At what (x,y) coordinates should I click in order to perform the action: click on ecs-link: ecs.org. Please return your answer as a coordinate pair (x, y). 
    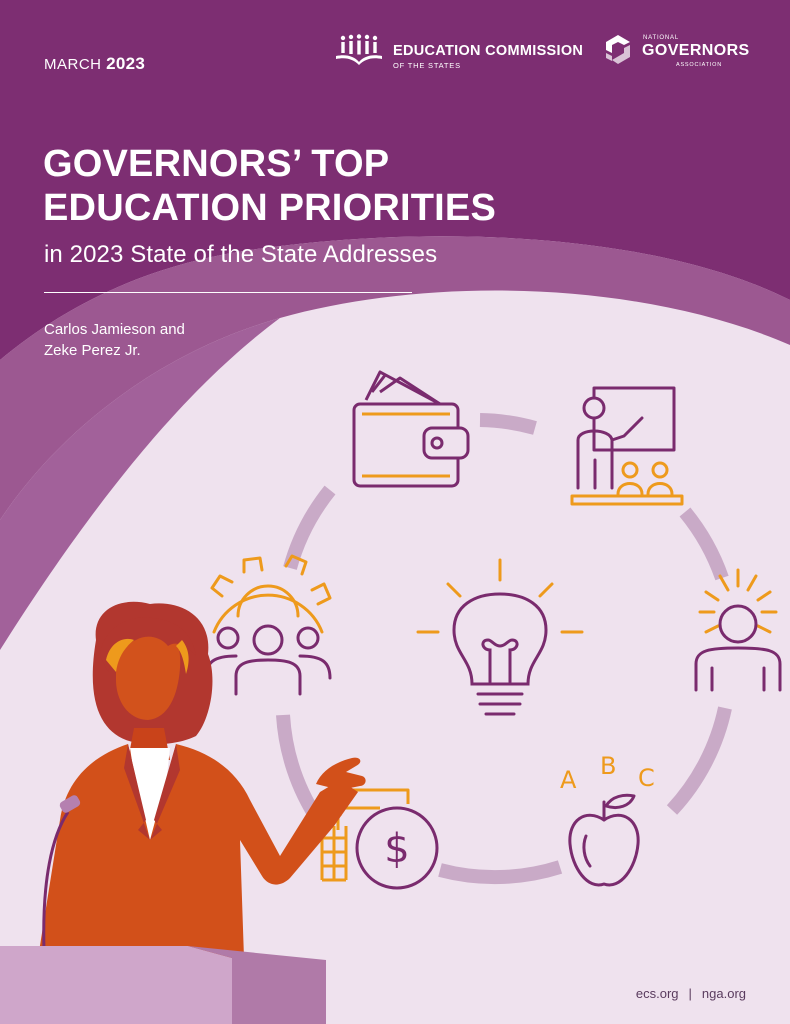
    Looking at the image, I should click on (657, 993).